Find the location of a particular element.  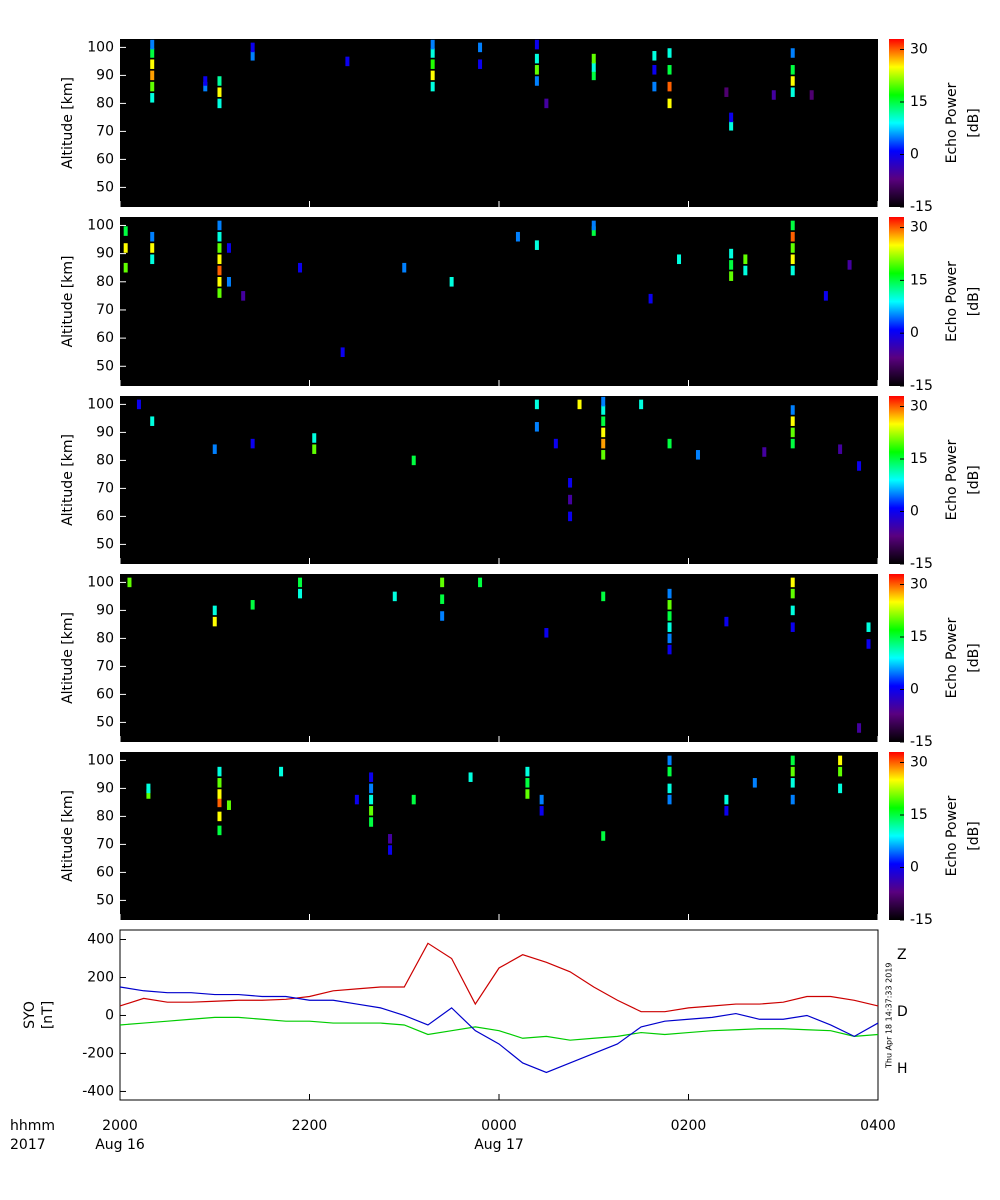

legend-label: Z is located at coordinates (902, 955).